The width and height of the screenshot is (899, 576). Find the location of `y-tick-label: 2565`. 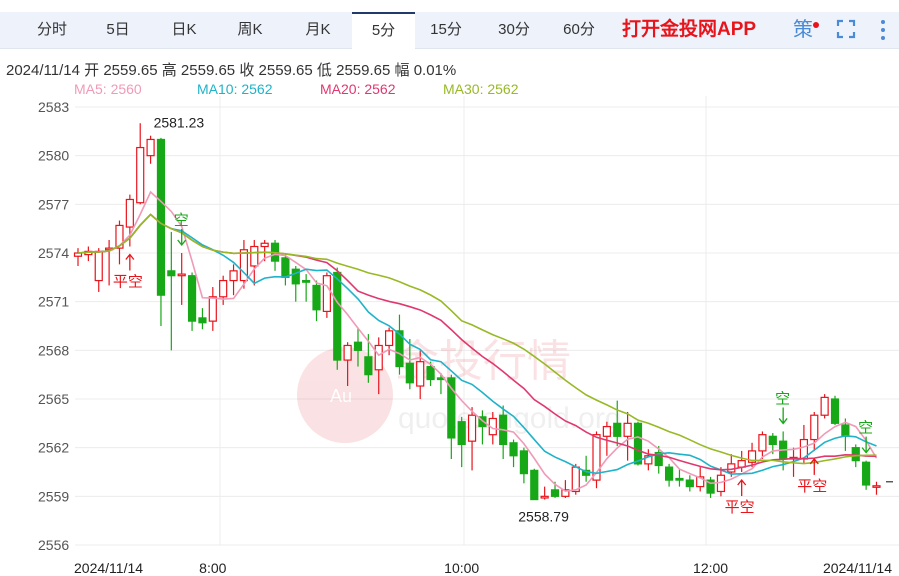

y-tick-label: 2565 is located at coordinates (53, 399).